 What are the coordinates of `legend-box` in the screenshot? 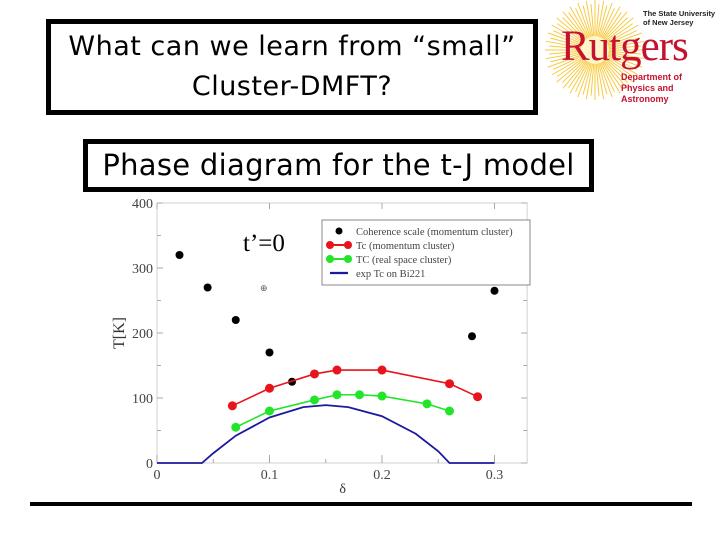 It's located at (426, 252).